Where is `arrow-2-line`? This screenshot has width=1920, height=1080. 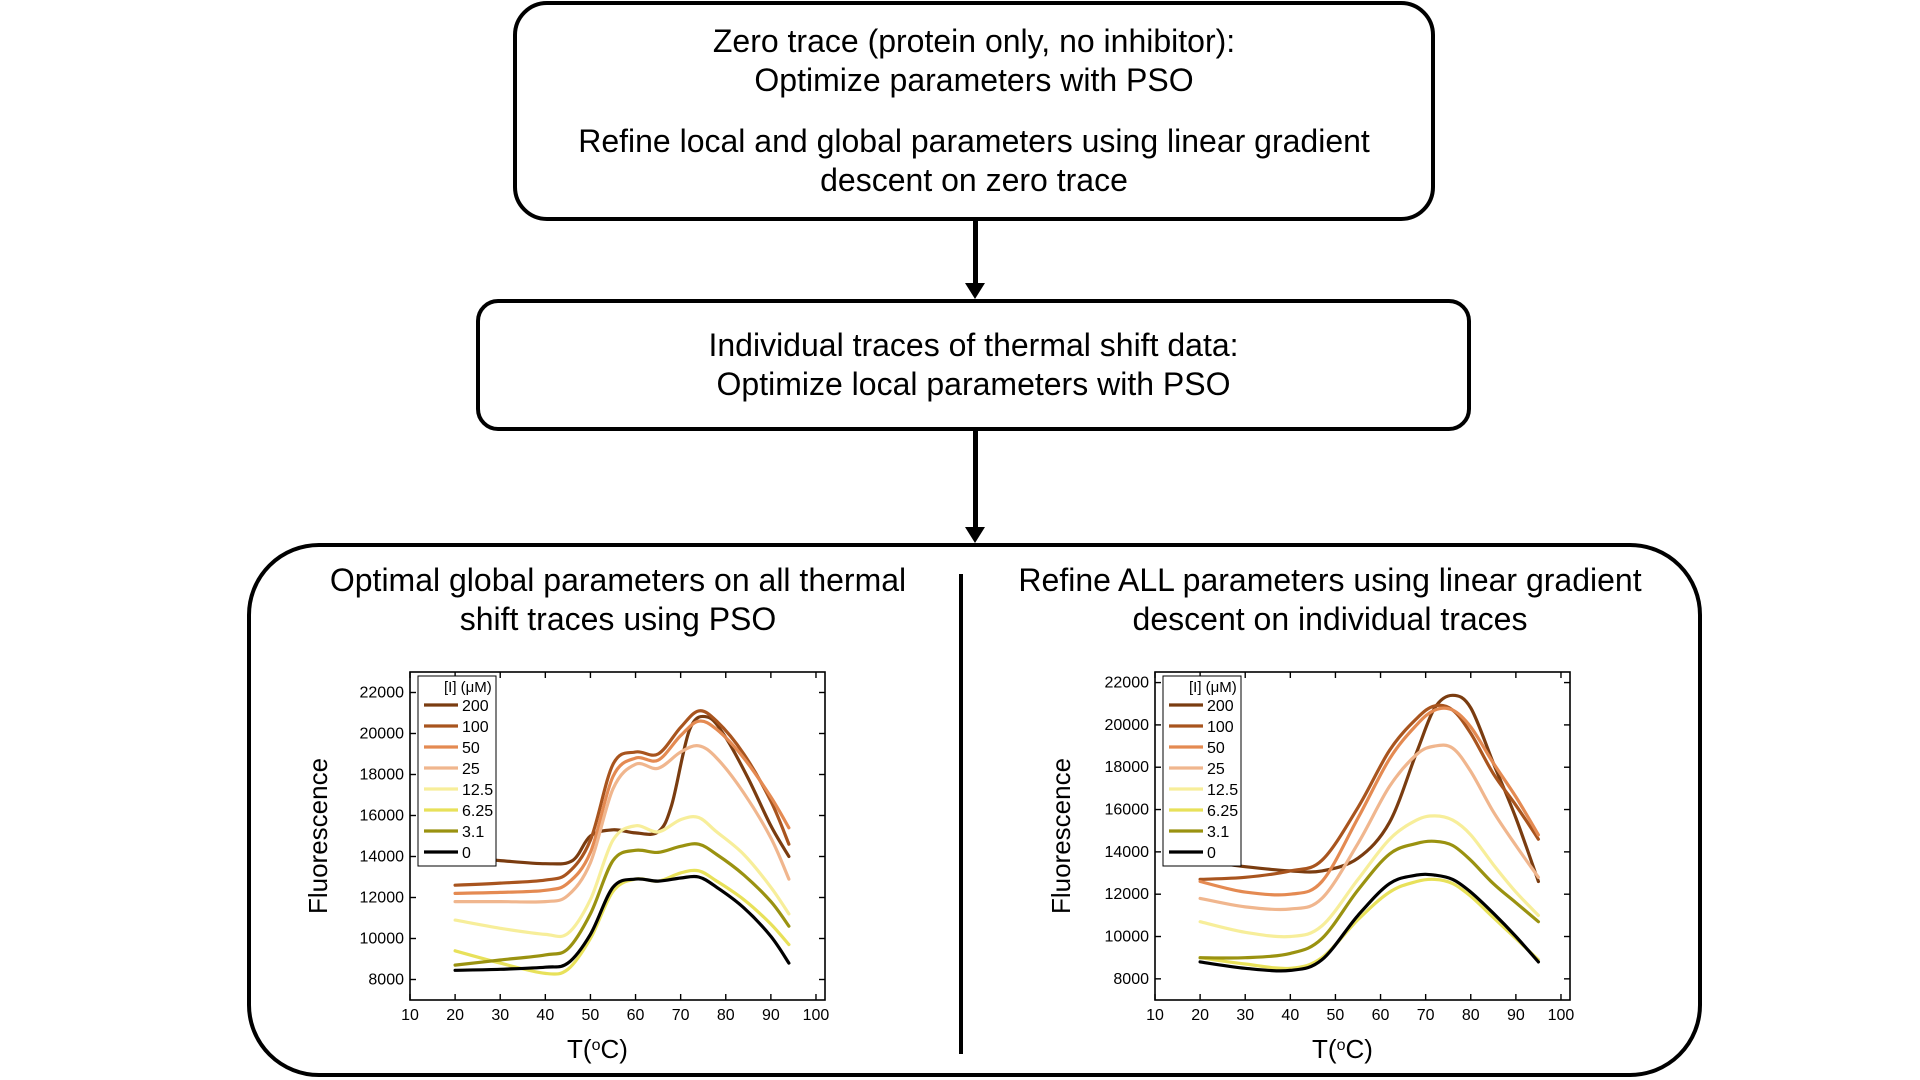
arrow-2-line is located at coordinates (975, 480).